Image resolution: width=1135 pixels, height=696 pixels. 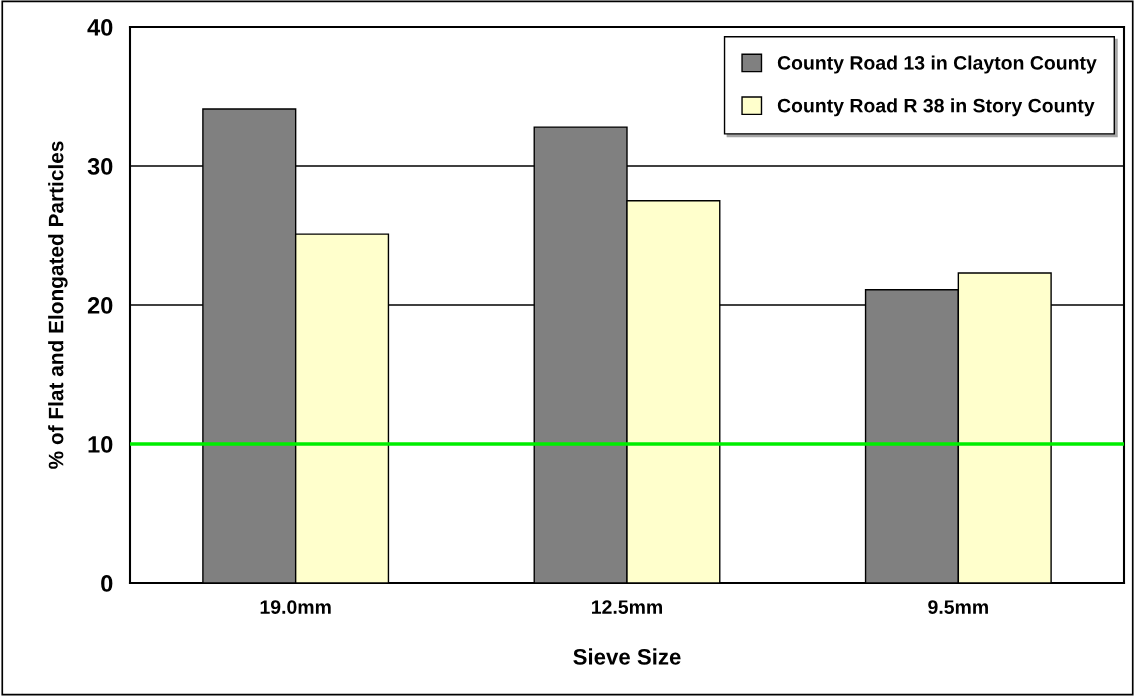 I want to click on y-tick-label: 0, so click(x=107, y=583).